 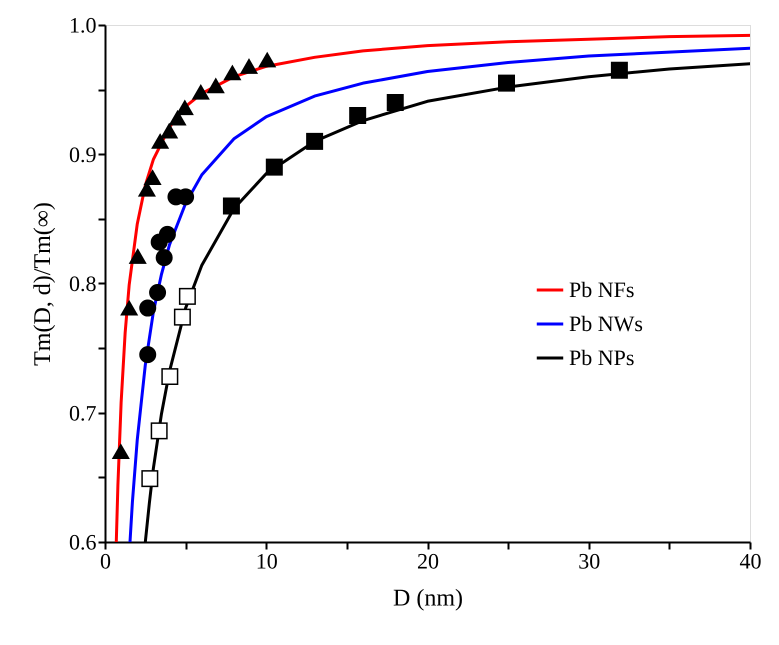 I want to click on x-tick-label: 40, so click(x=751, y=561).